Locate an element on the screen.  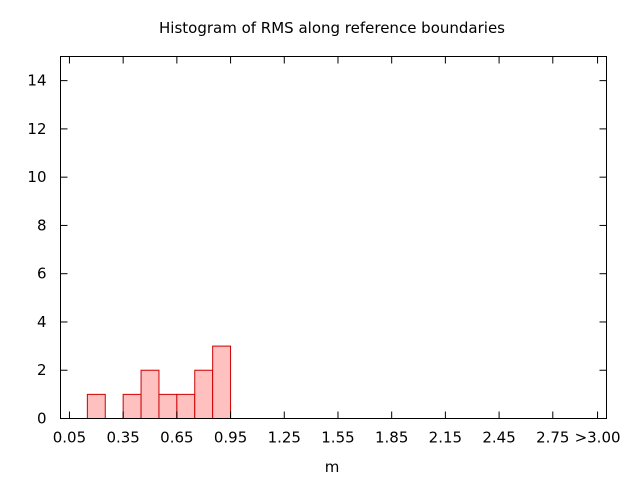
bars-layer is located at coordinates (159, 382).